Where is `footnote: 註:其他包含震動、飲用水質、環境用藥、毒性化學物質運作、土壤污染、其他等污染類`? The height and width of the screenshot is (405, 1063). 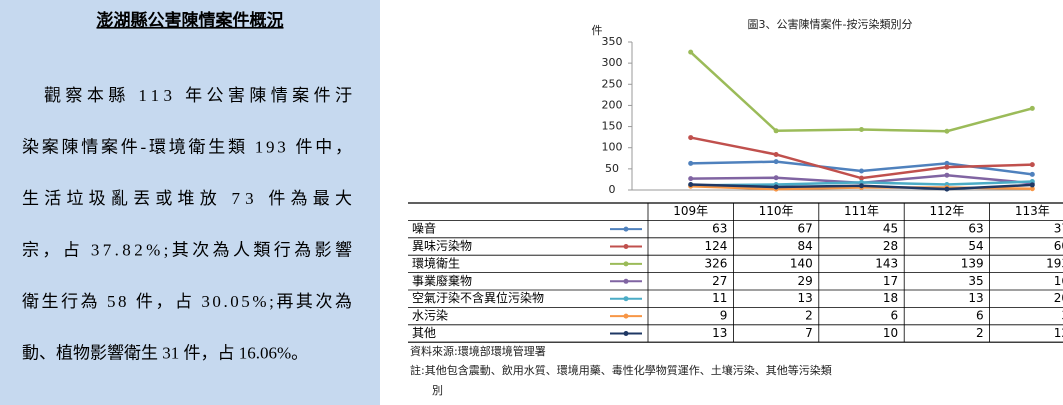 footnote: 註:其他包含震動、飲用水質、環境用藥、毒性化學物質運作、土壤污染、其他等污染類 is located at coordinates (621, 370).